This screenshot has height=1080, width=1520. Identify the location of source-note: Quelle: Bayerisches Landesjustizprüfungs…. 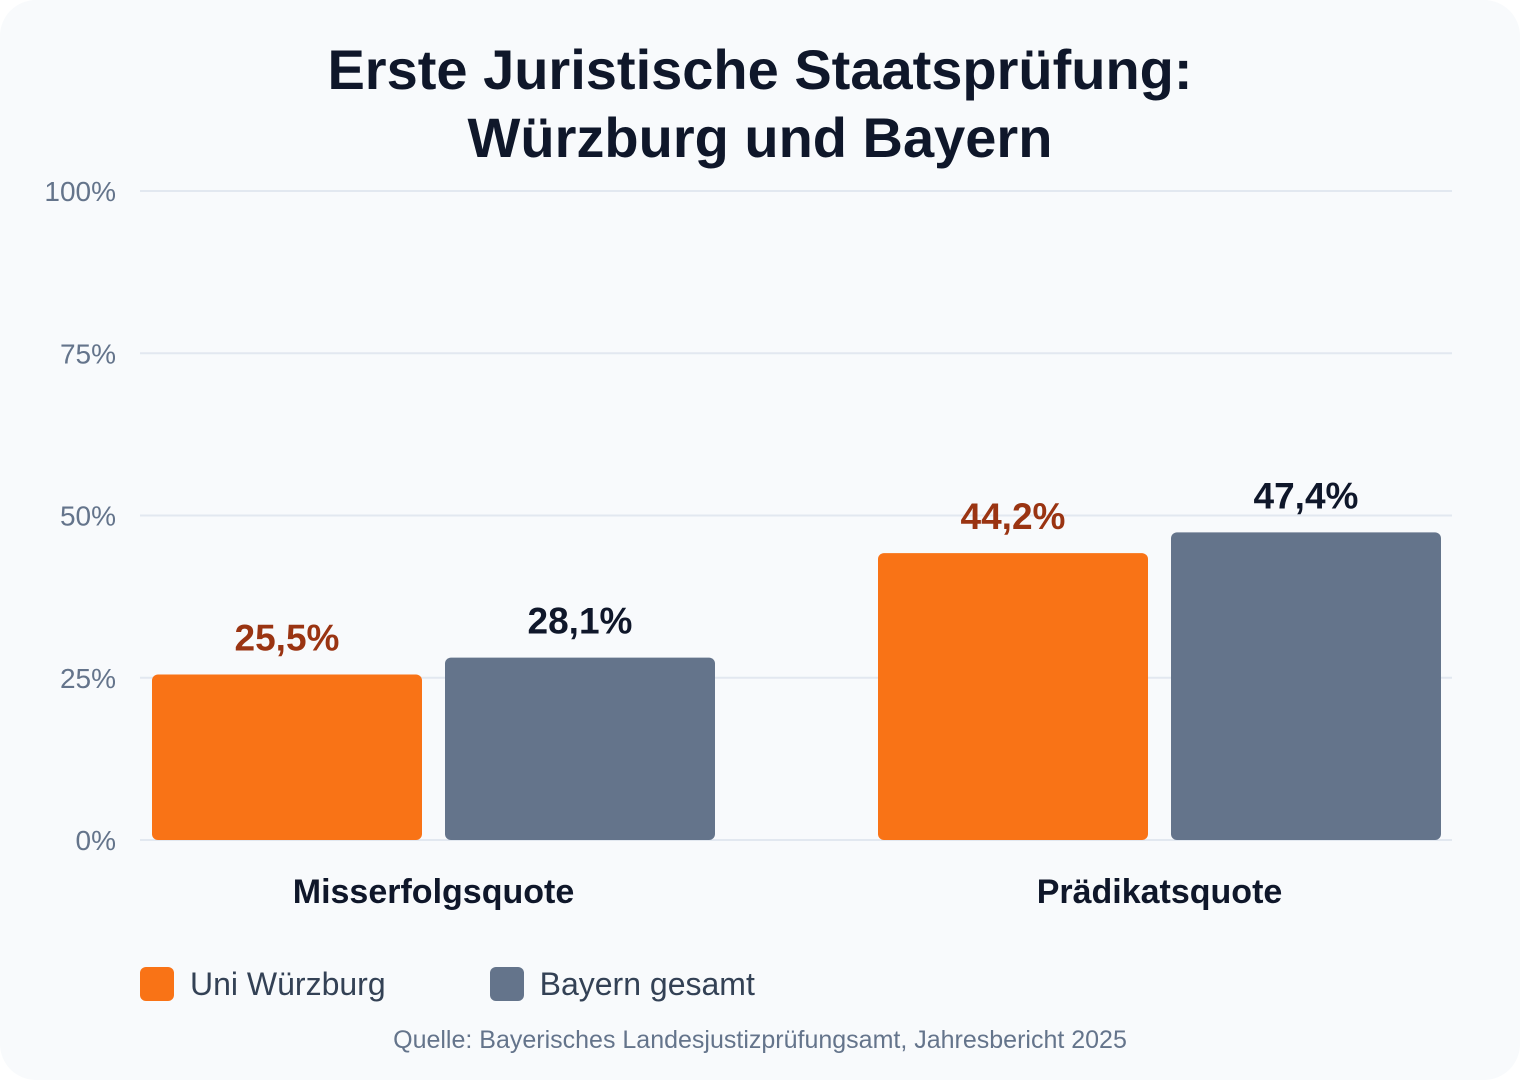
(760, 1040).